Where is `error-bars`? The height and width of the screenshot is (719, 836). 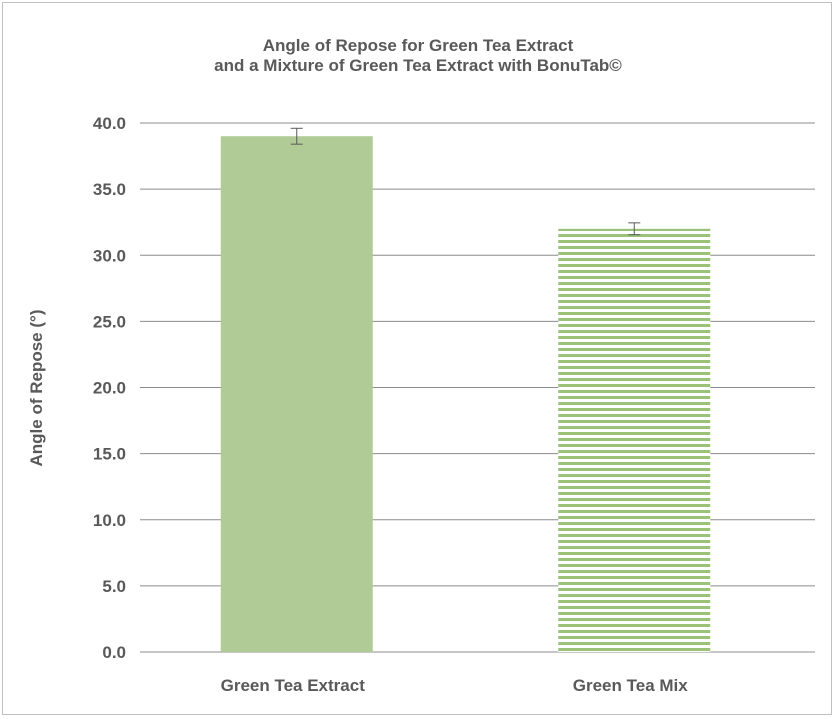
error-bars is located at coordinates (465, 181).